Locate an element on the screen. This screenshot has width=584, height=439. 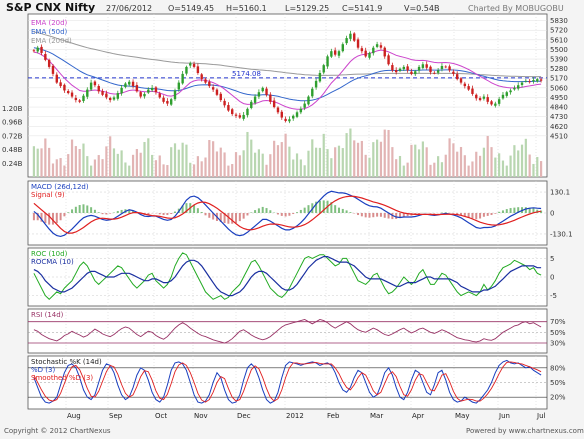
x-tick-label-sep: Sep is located at coordinates (116, 416).